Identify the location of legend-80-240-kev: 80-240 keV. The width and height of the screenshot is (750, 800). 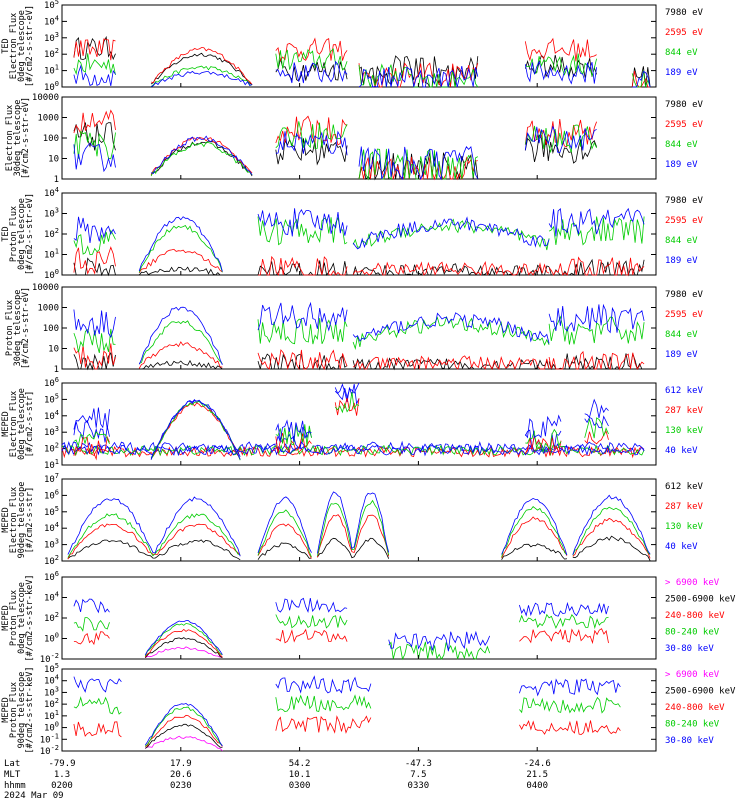
(692, 725).